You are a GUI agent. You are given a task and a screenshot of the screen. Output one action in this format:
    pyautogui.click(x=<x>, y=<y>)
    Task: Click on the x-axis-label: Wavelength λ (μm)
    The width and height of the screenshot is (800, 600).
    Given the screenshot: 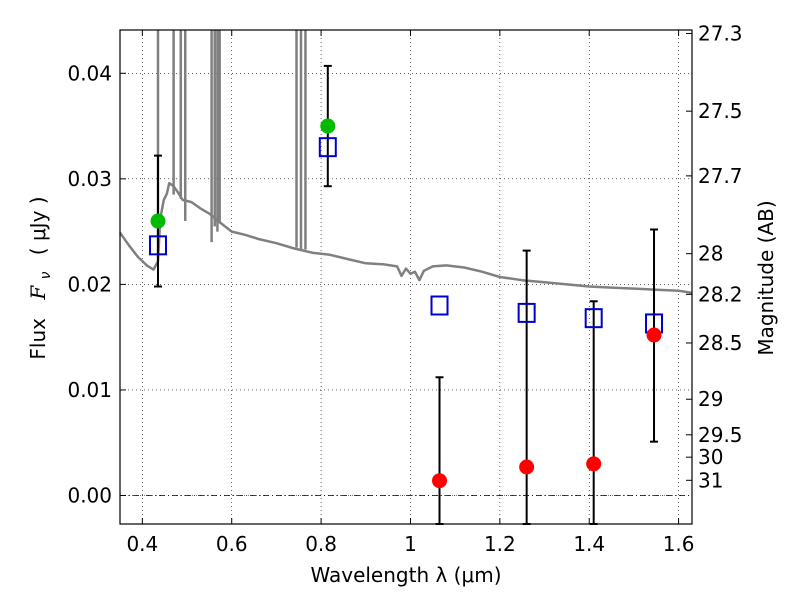 What is the action you would take?
    pyautogui.click(x=405, y=575)
    